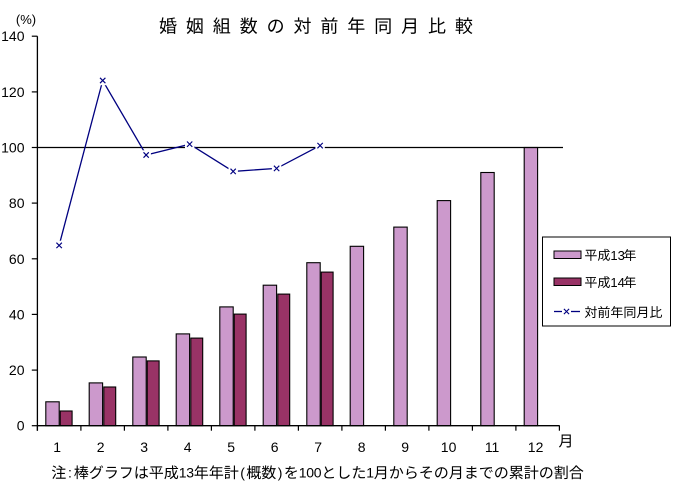 This screenshot has width=675, height=490. What do you see at coordinates (318, 447) in the screenshot?
I see `svg-text: 7` at bounding box center [318, 447].